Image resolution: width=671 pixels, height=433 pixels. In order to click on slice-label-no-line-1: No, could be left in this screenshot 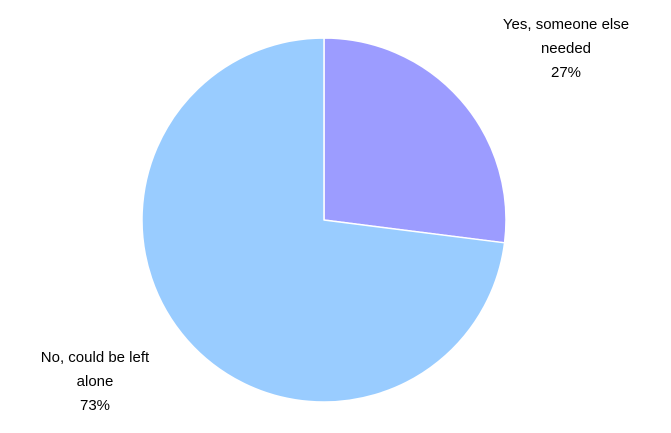, I will do `click(95, 357)`.